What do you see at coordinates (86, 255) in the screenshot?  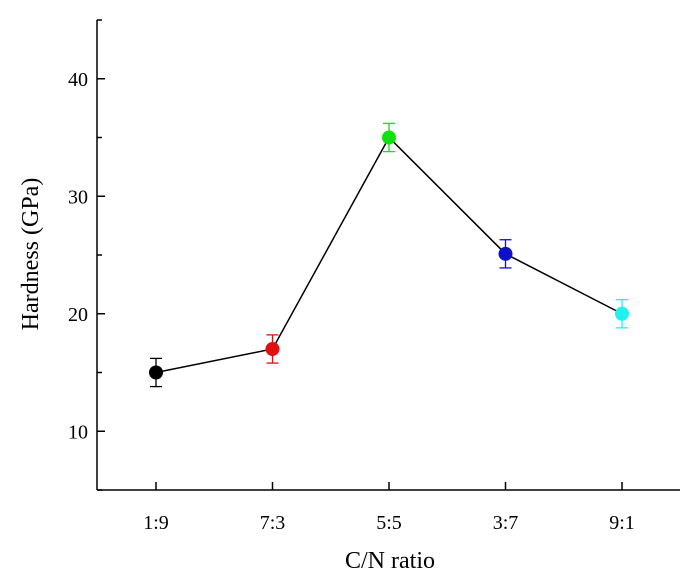 I see `y-axis: 10 20 30 40` at bounding box center [86, 255].